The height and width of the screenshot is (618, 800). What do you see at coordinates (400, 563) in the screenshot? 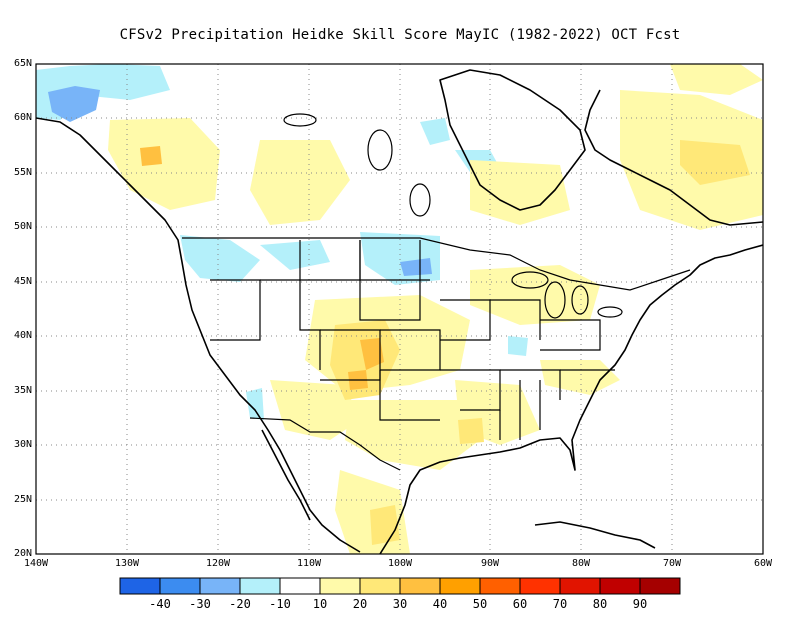
I see `lon-label-100w: 100W` at bounding box center [400, 563].